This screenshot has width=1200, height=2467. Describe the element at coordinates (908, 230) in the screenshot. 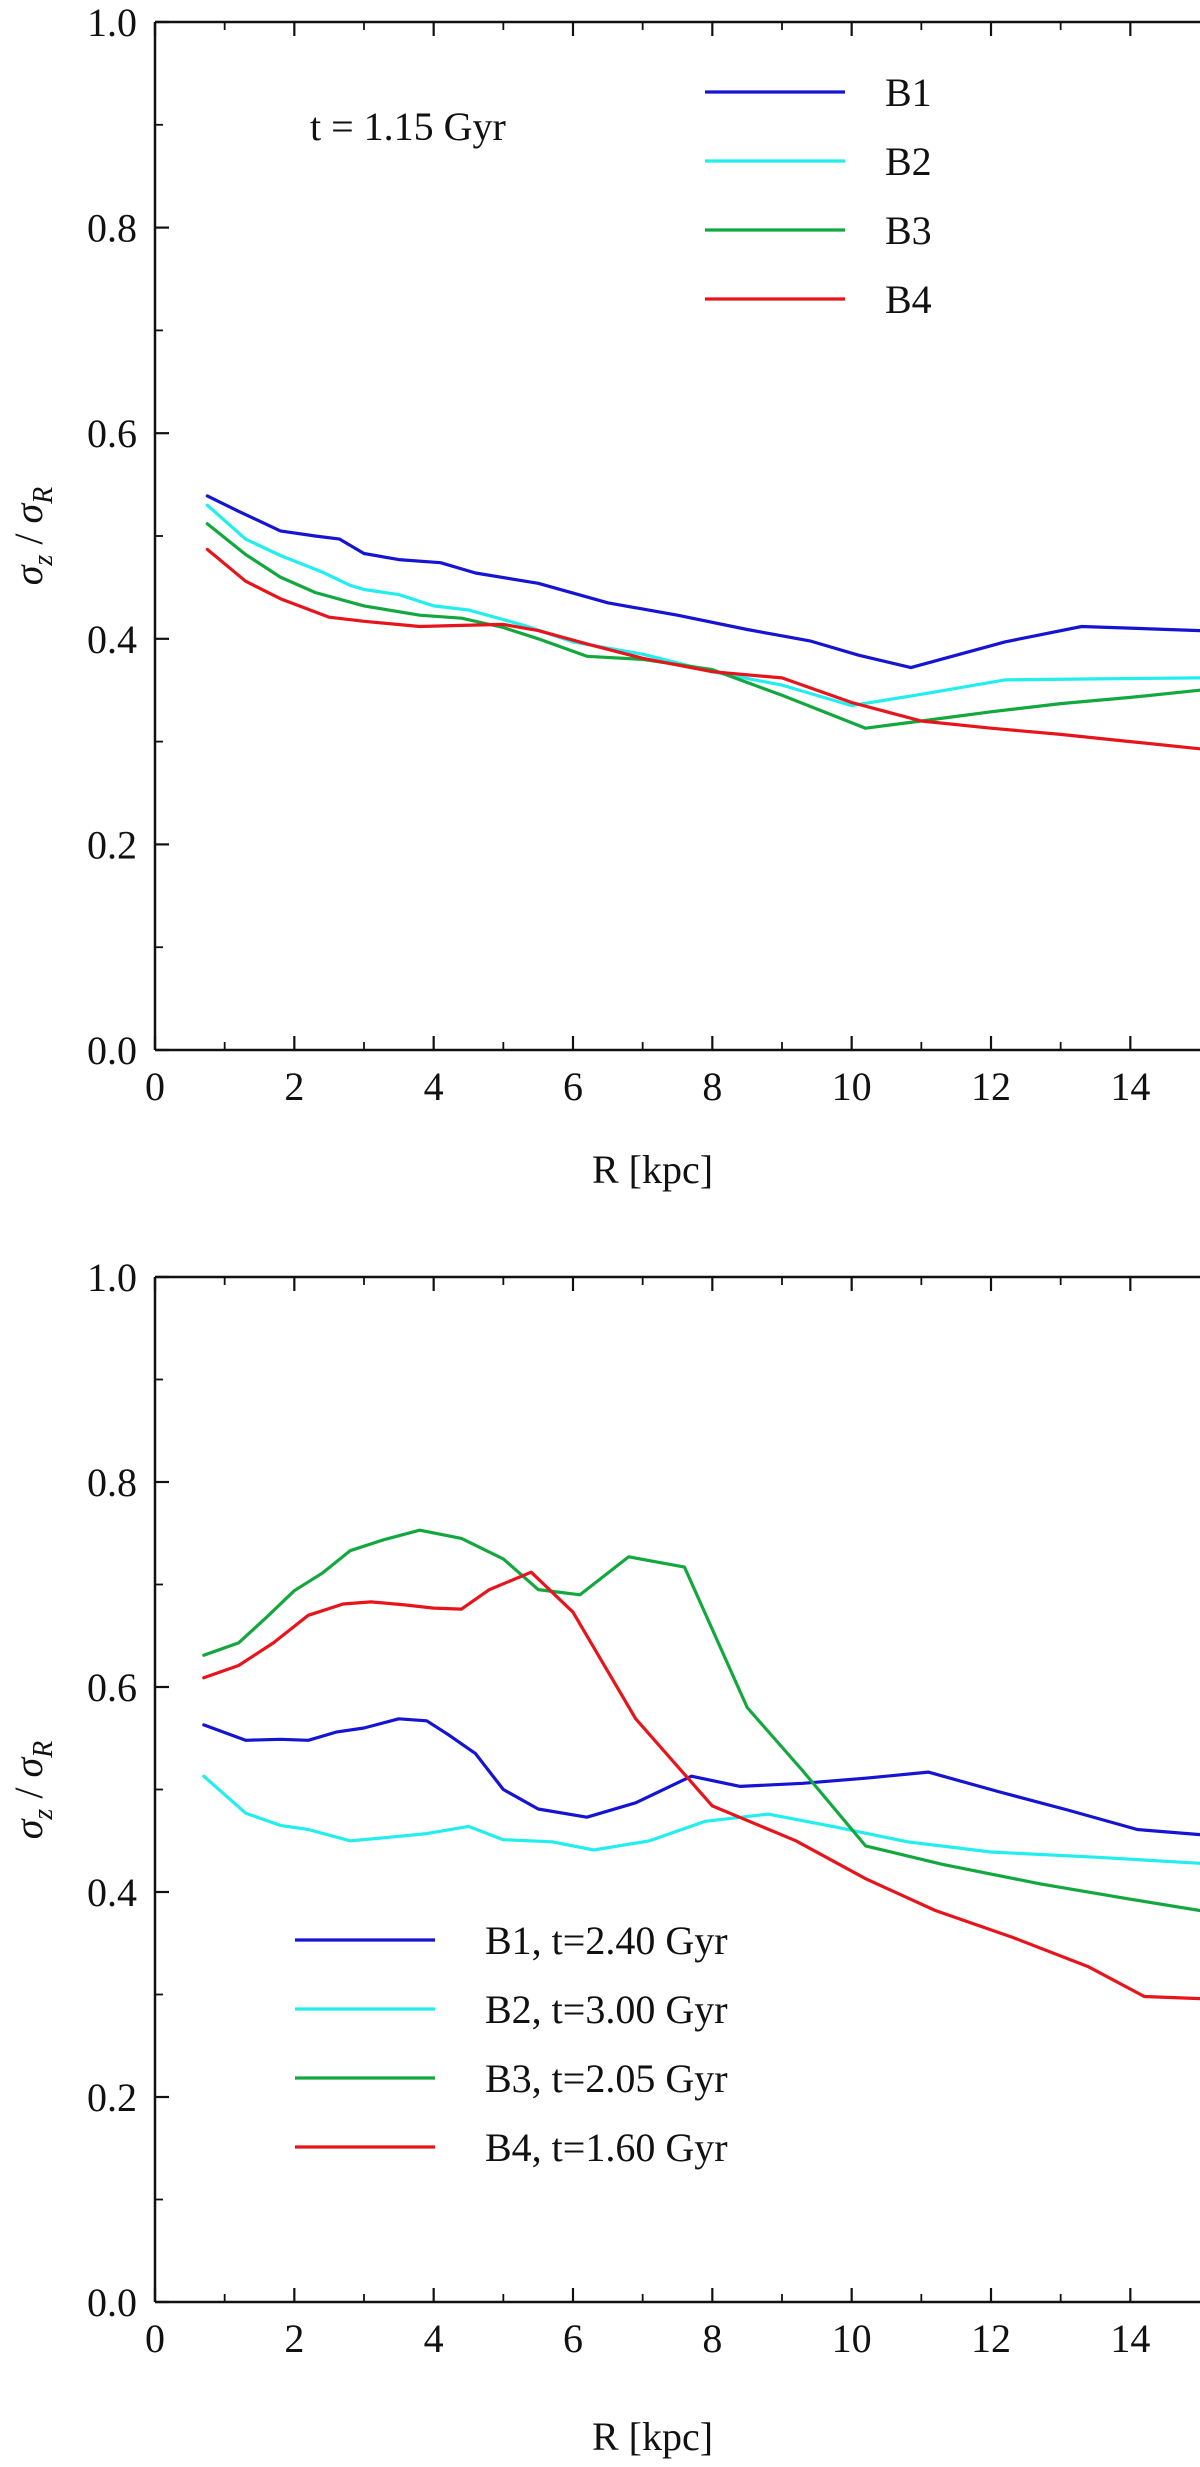

I see `legend-label: B3` at that location.